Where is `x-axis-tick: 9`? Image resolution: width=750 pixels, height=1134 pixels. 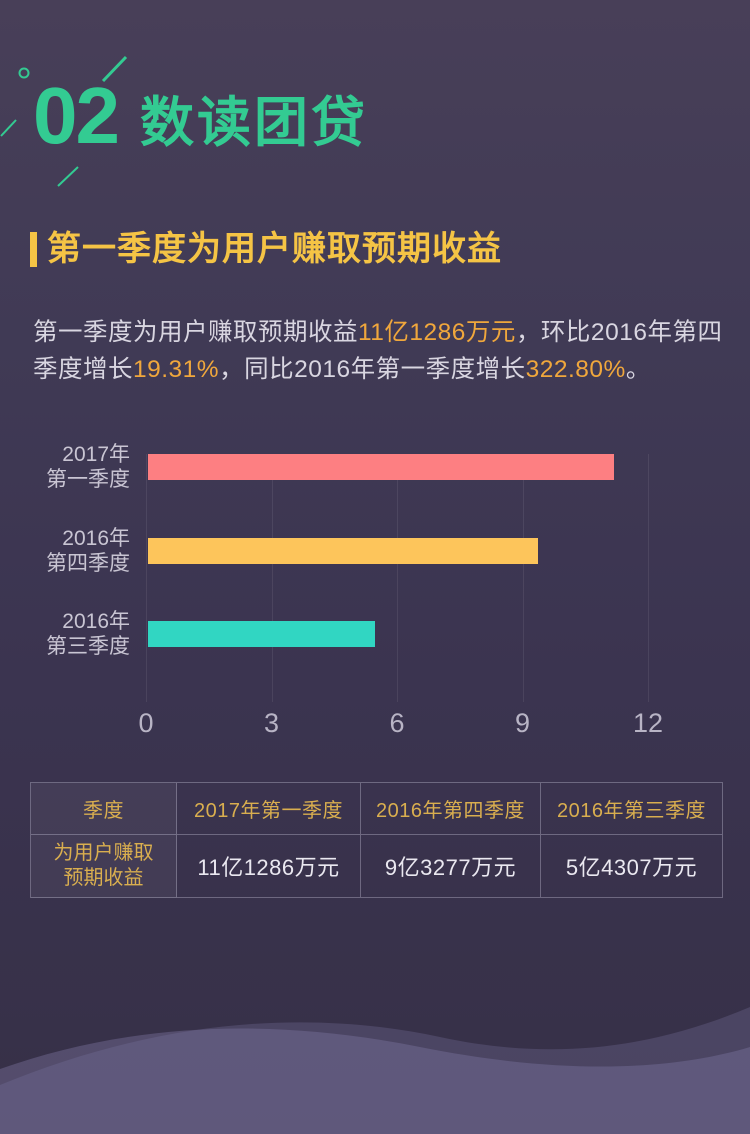
x-axis-tick: 9 is located at coordinates (522, 723).